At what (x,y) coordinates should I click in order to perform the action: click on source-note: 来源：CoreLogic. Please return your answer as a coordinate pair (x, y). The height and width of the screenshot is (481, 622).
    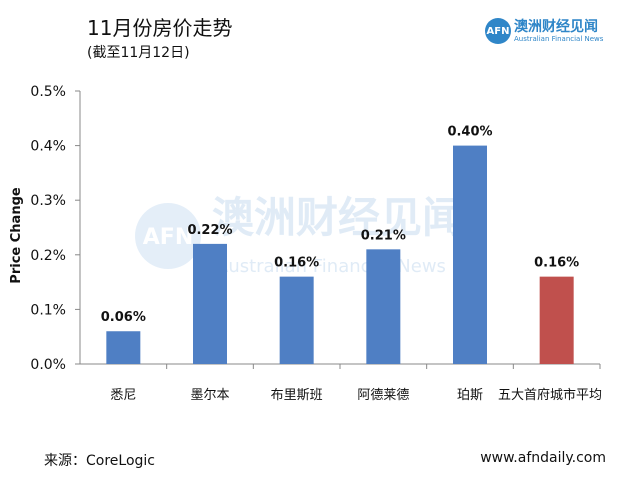
    Looking at the image, I should click on (99, 461).